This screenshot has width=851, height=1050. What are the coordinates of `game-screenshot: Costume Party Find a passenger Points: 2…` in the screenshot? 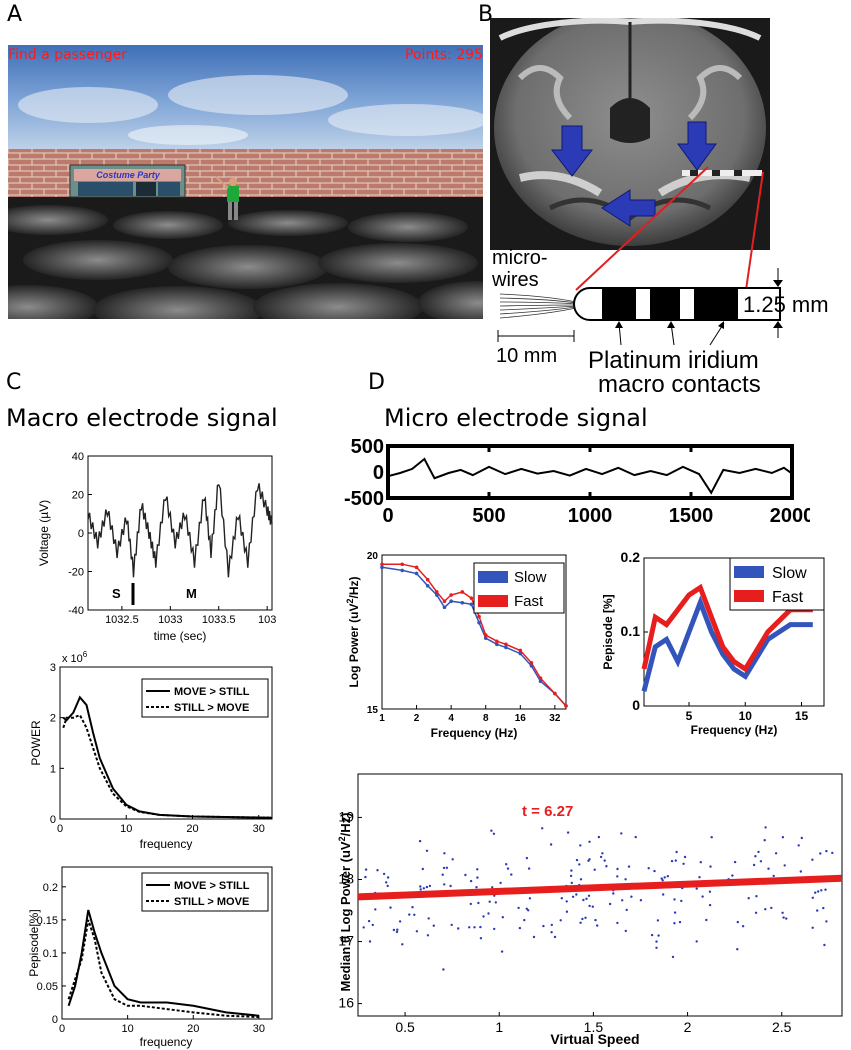 It's located at (245, 182).